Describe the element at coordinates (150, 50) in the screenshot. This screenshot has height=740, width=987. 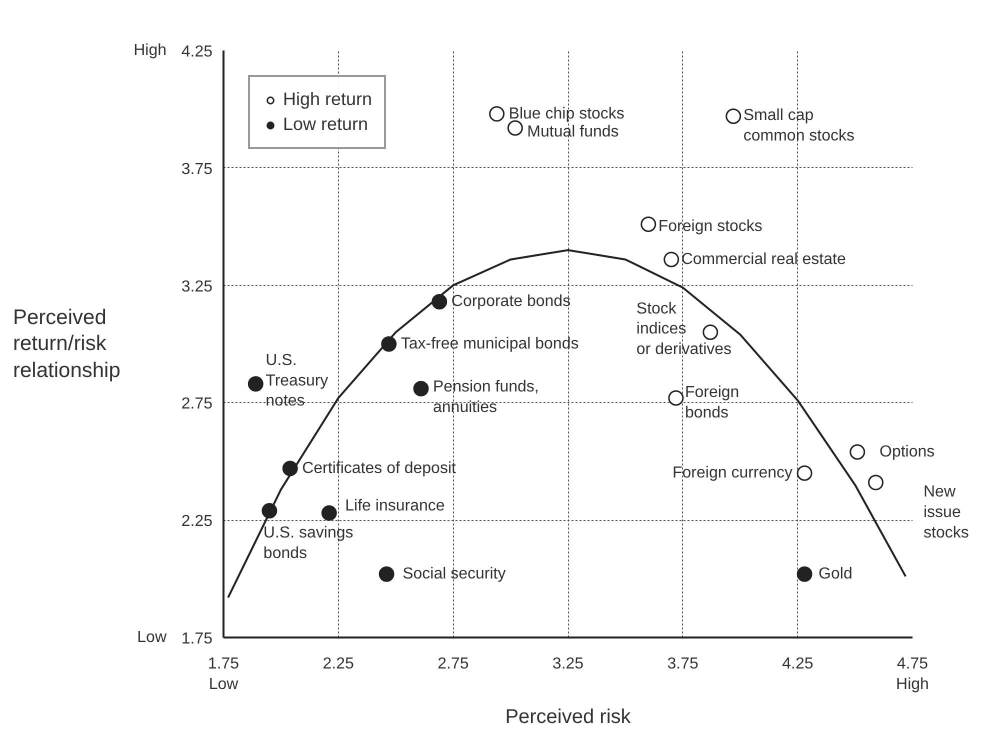
I see `text: High` at that location.